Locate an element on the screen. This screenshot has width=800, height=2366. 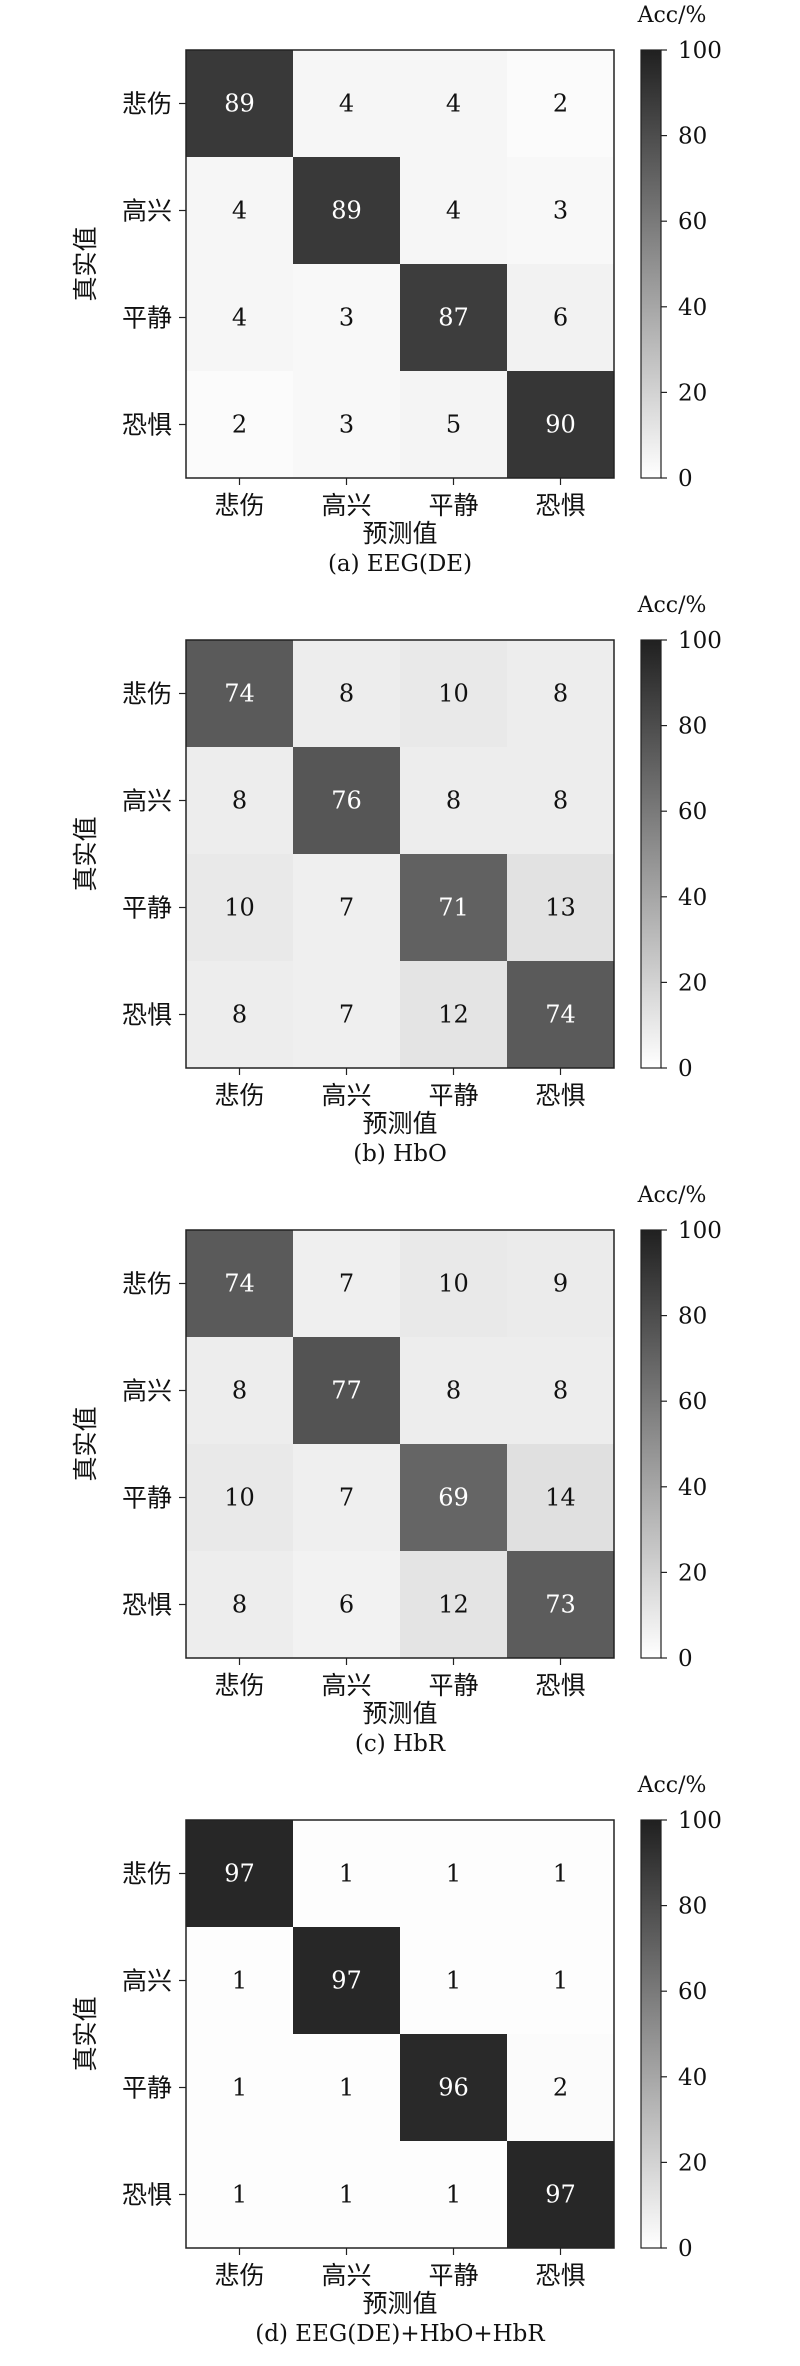
colorbar-tick-label: 20 is located at coordinates (692, 983).